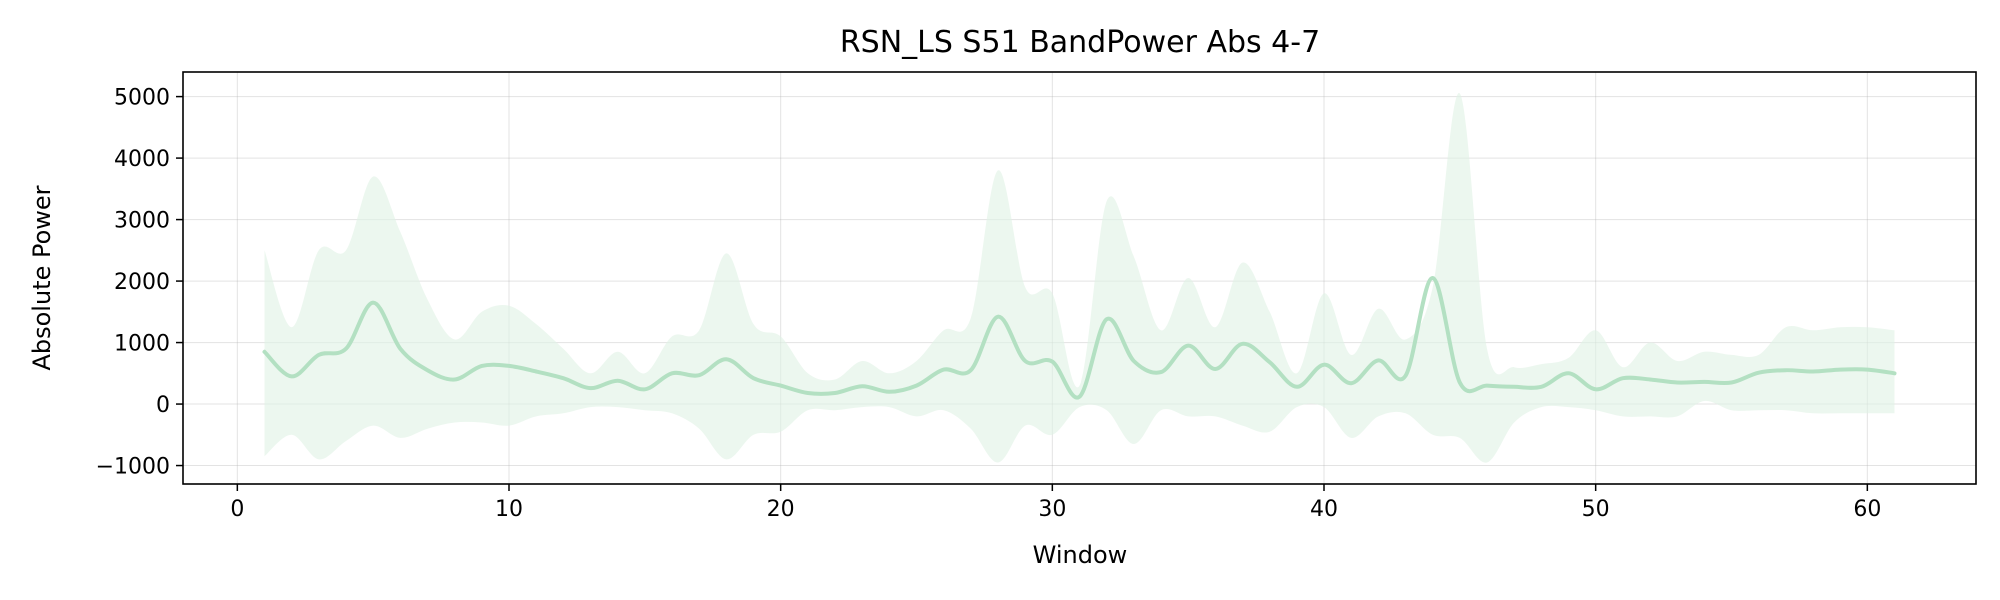 The width and height of the screenshot is (2000, 600). What do you see at coordinates (1080, 555) in the screenshot?
I see `x-axis-label: Window` at bounding box center [1080, 555].